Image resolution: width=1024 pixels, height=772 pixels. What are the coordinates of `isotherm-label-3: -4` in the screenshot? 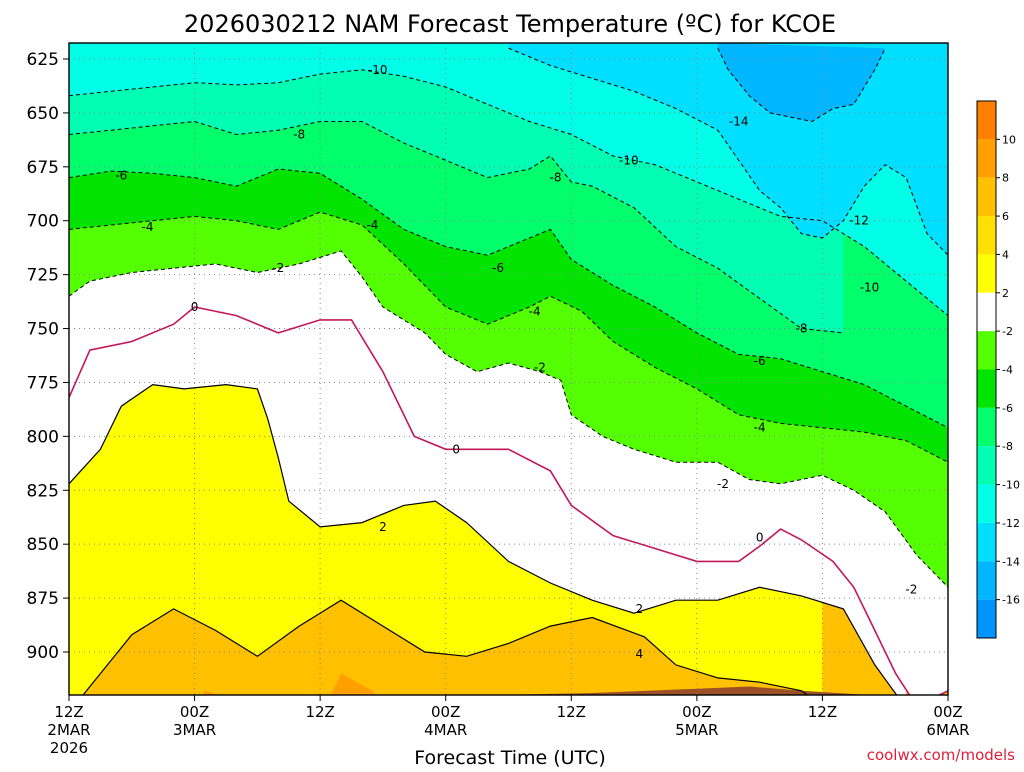 It's located at (147, 227).